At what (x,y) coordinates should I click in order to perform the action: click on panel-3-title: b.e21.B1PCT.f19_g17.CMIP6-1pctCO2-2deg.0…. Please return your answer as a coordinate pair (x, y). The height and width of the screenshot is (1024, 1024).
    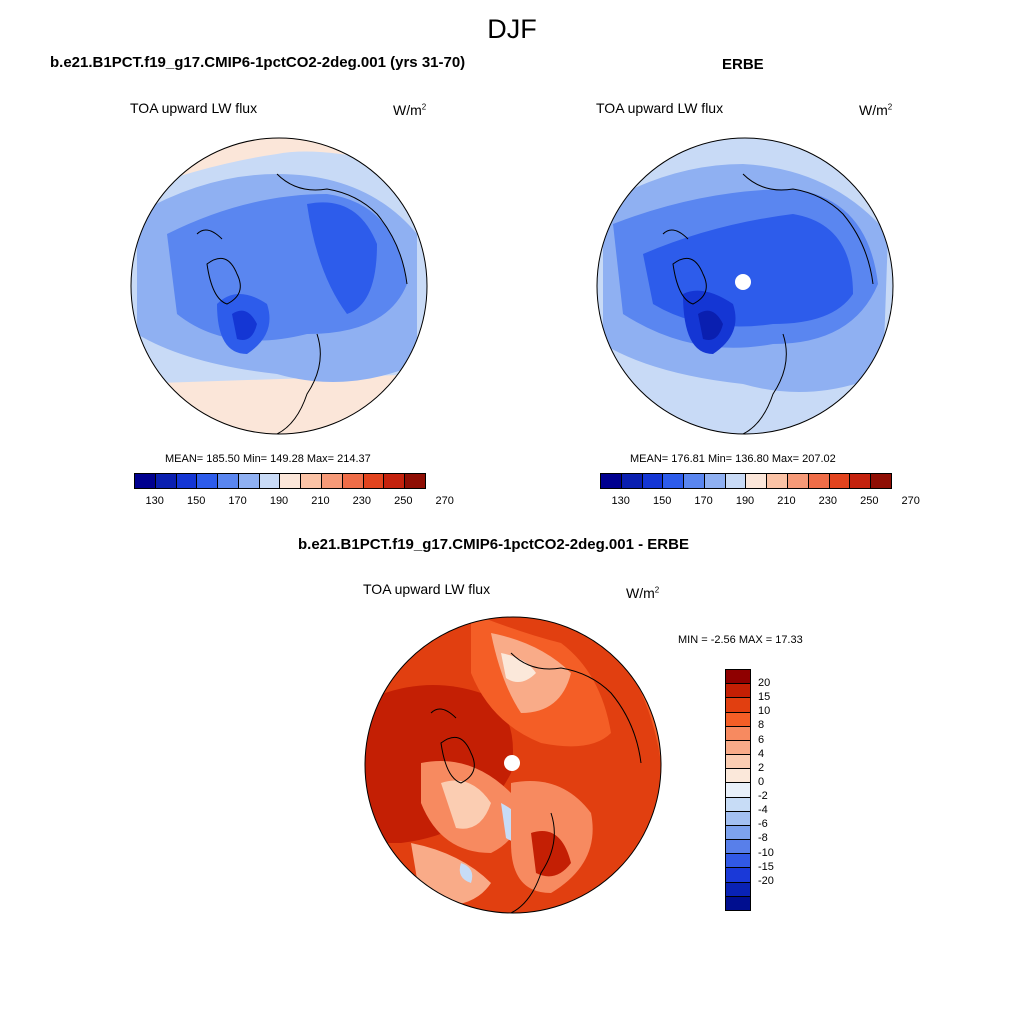
    Looking at the image, I should click on (493, 544).